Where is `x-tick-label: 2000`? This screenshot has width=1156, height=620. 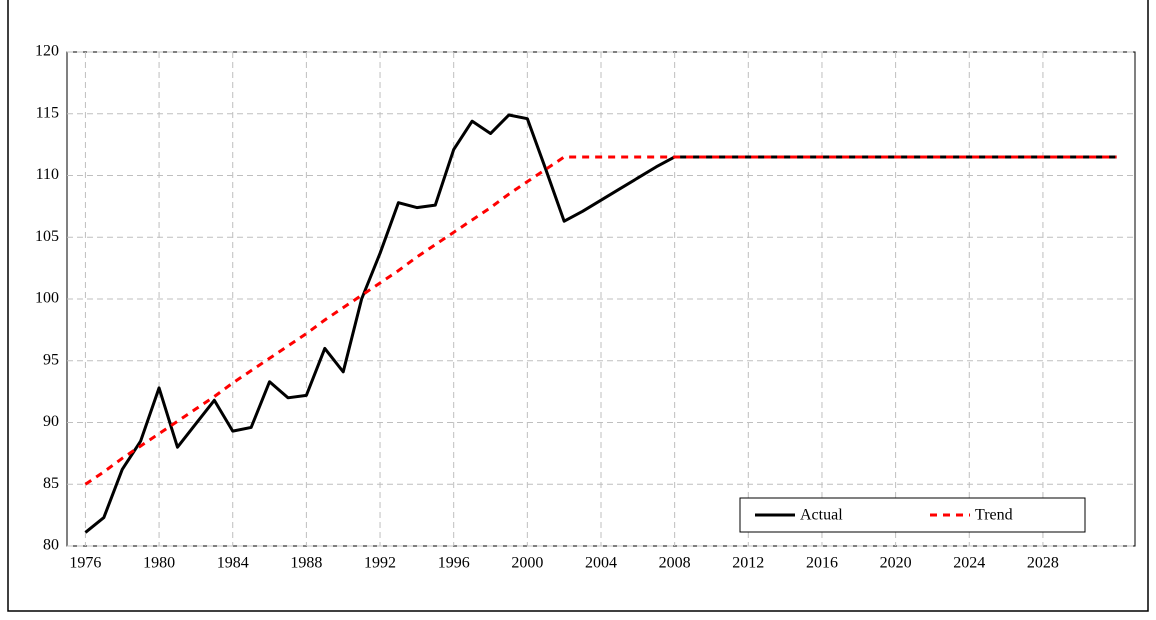 x-tick-label: 2000 is located at coordinates (527, 563).